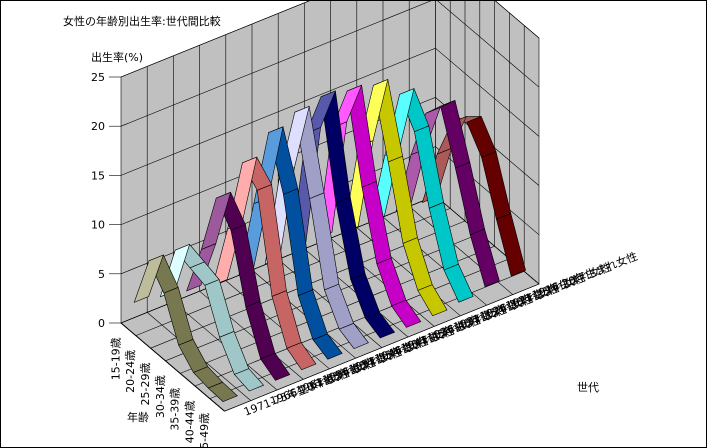  What do you see at coordinates (117, 57) in the screenshot?
I see `y-axis-title: 出生率(%)` at bounding box center [117, 57].